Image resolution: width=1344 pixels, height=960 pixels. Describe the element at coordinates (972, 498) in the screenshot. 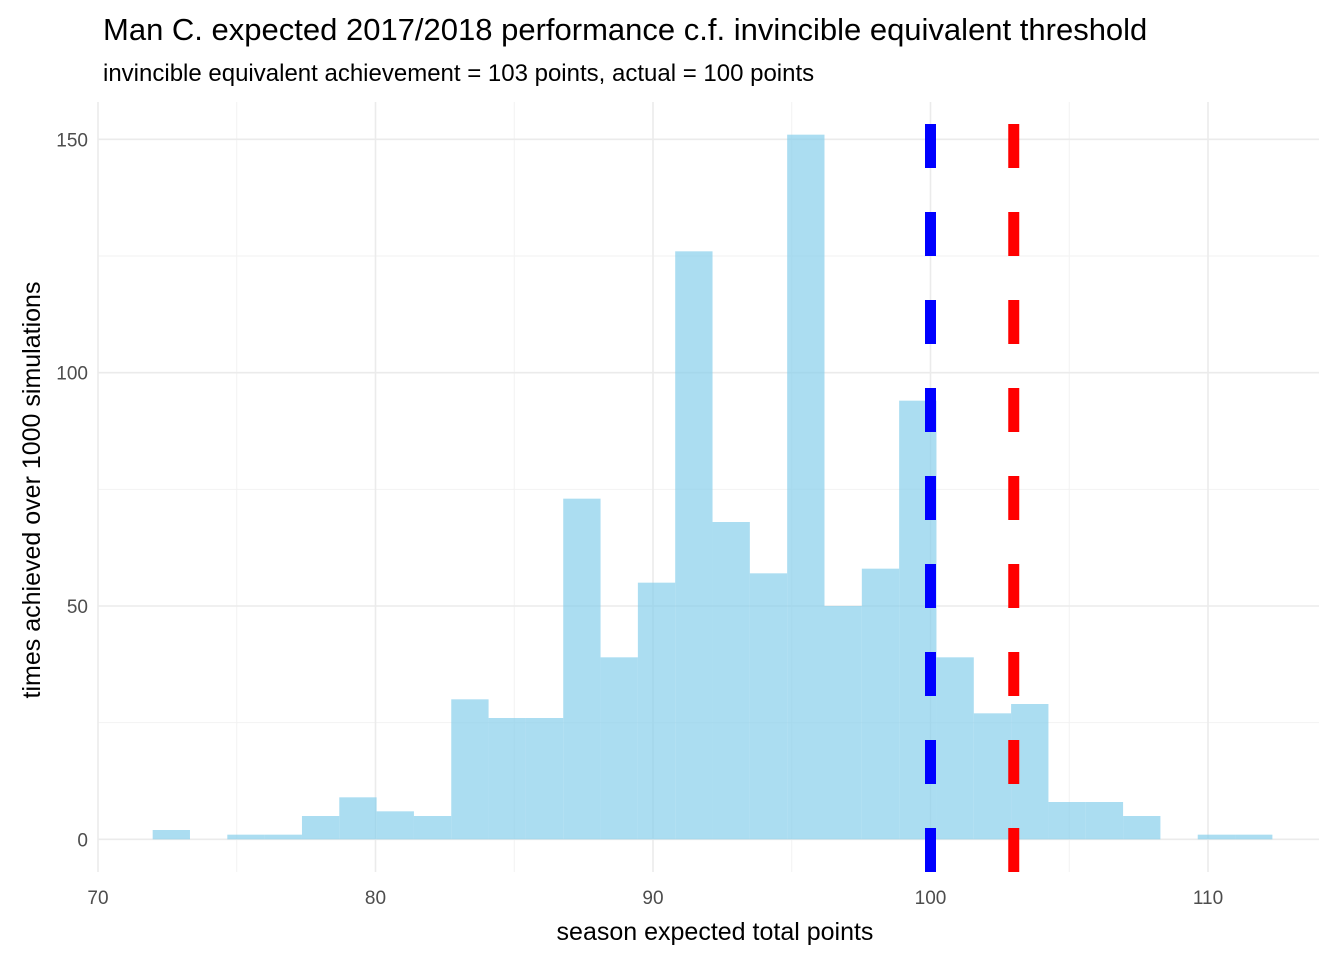

I see `reference-lines` at that location.